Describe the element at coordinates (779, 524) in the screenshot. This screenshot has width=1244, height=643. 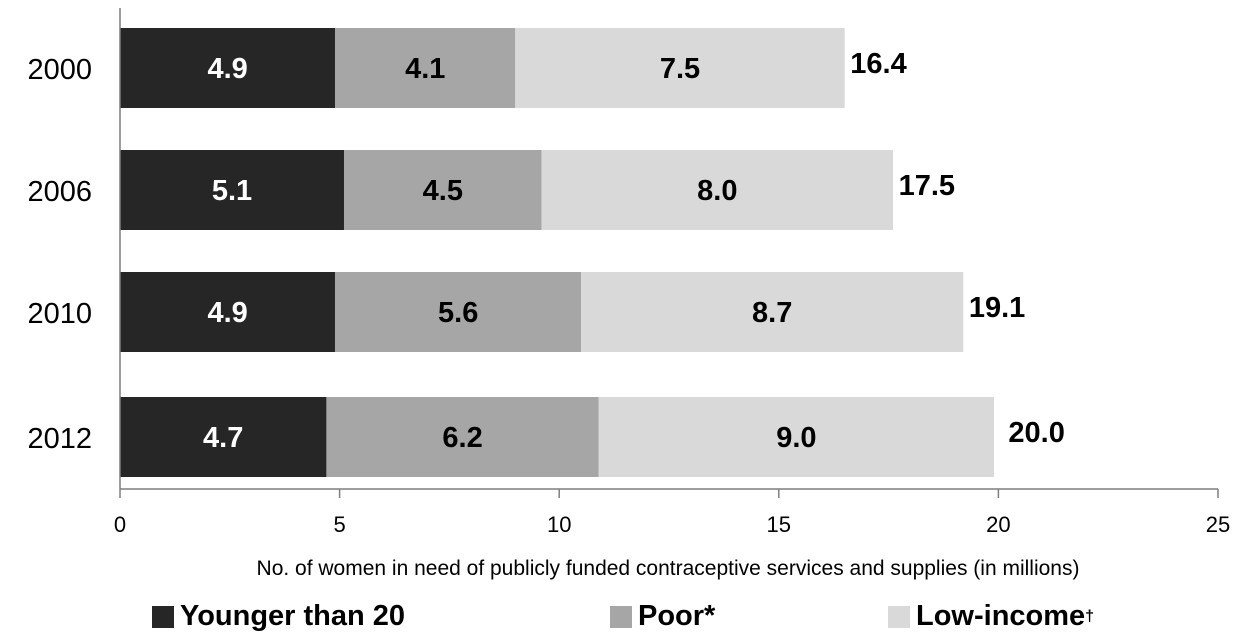
I see `x-tick-label-15: 15` at that location.